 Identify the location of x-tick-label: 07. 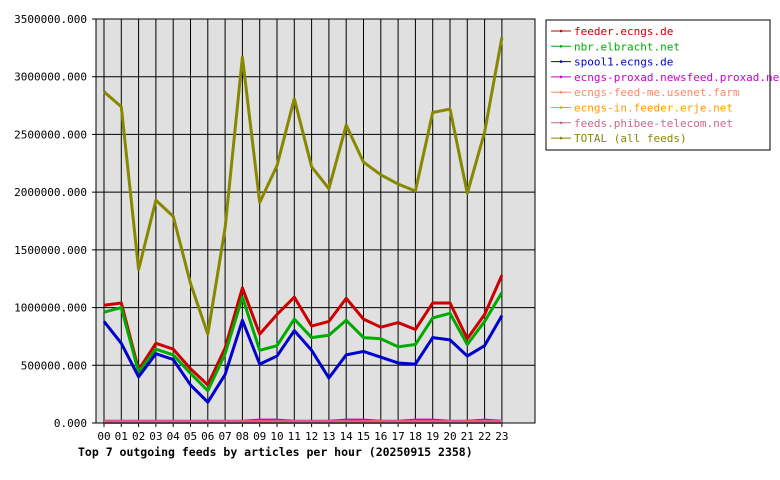
(224, 436).